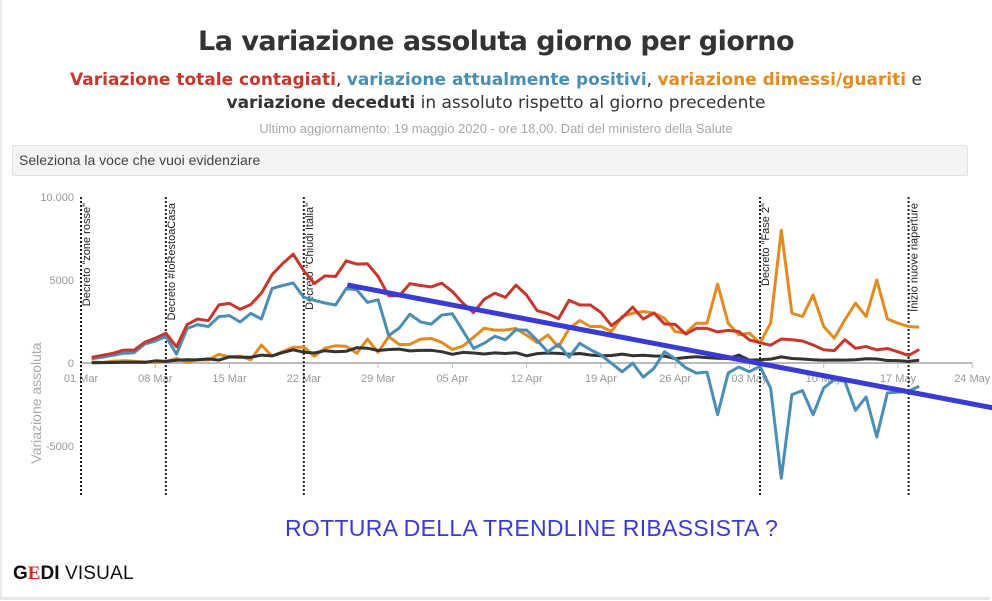 This screenshot has width=992, height=601. What do you see at coordinates (50, 573) in the screenshot?
I see `logo-di: DI` at bounding box center [50, 573].